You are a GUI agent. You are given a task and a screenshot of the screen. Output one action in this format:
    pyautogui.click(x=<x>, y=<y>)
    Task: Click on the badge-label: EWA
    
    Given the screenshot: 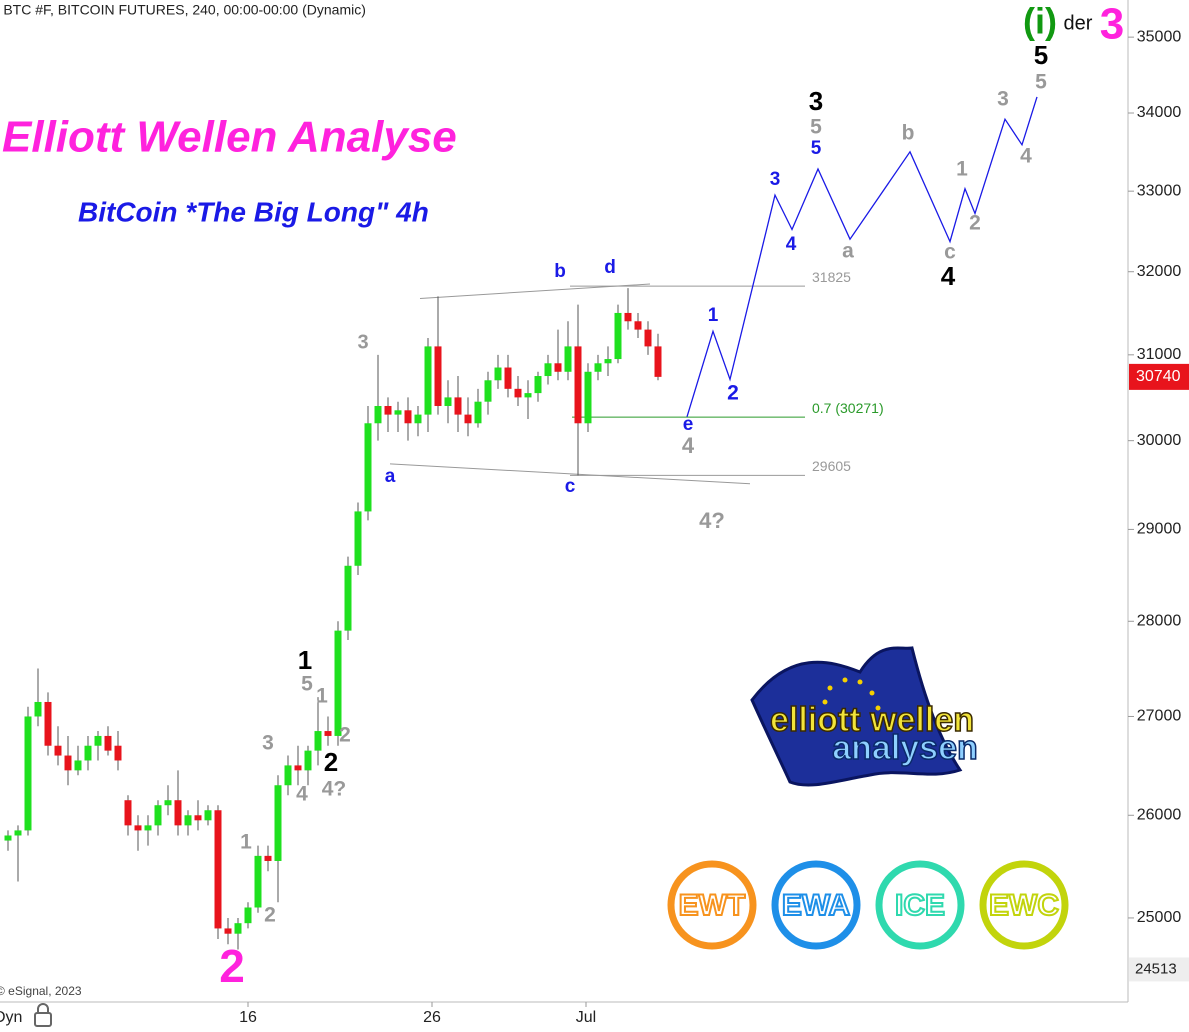 What is the action you would take?
    pyautogui.click(x=816, y=905)
    